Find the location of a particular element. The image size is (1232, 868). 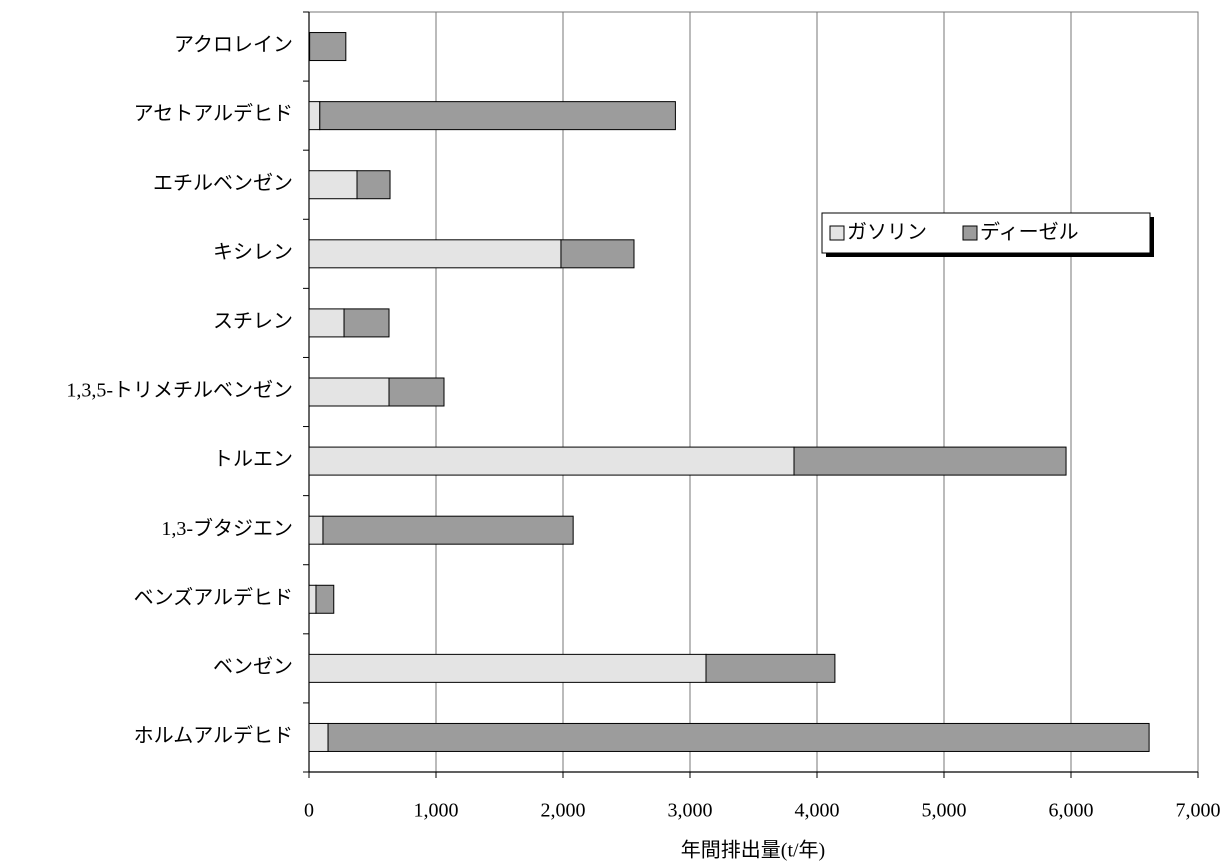

x-tick-label: 0 is located at coordinates (309, 811).